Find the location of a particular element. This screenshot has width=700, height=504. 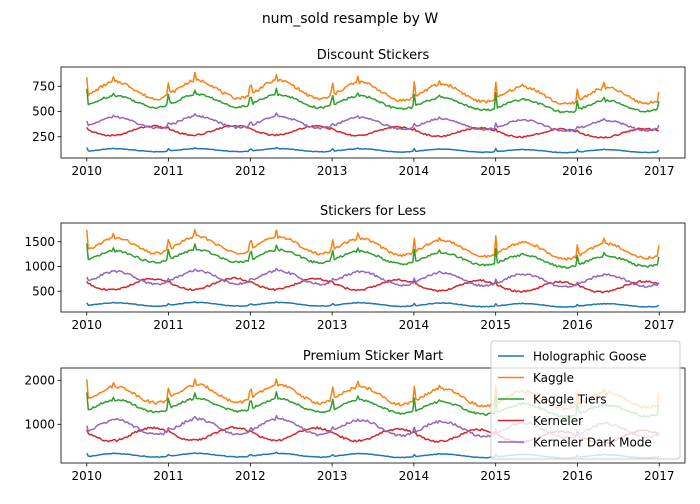

legend-label: Holographic Goose is located at coordinates (590, 356).